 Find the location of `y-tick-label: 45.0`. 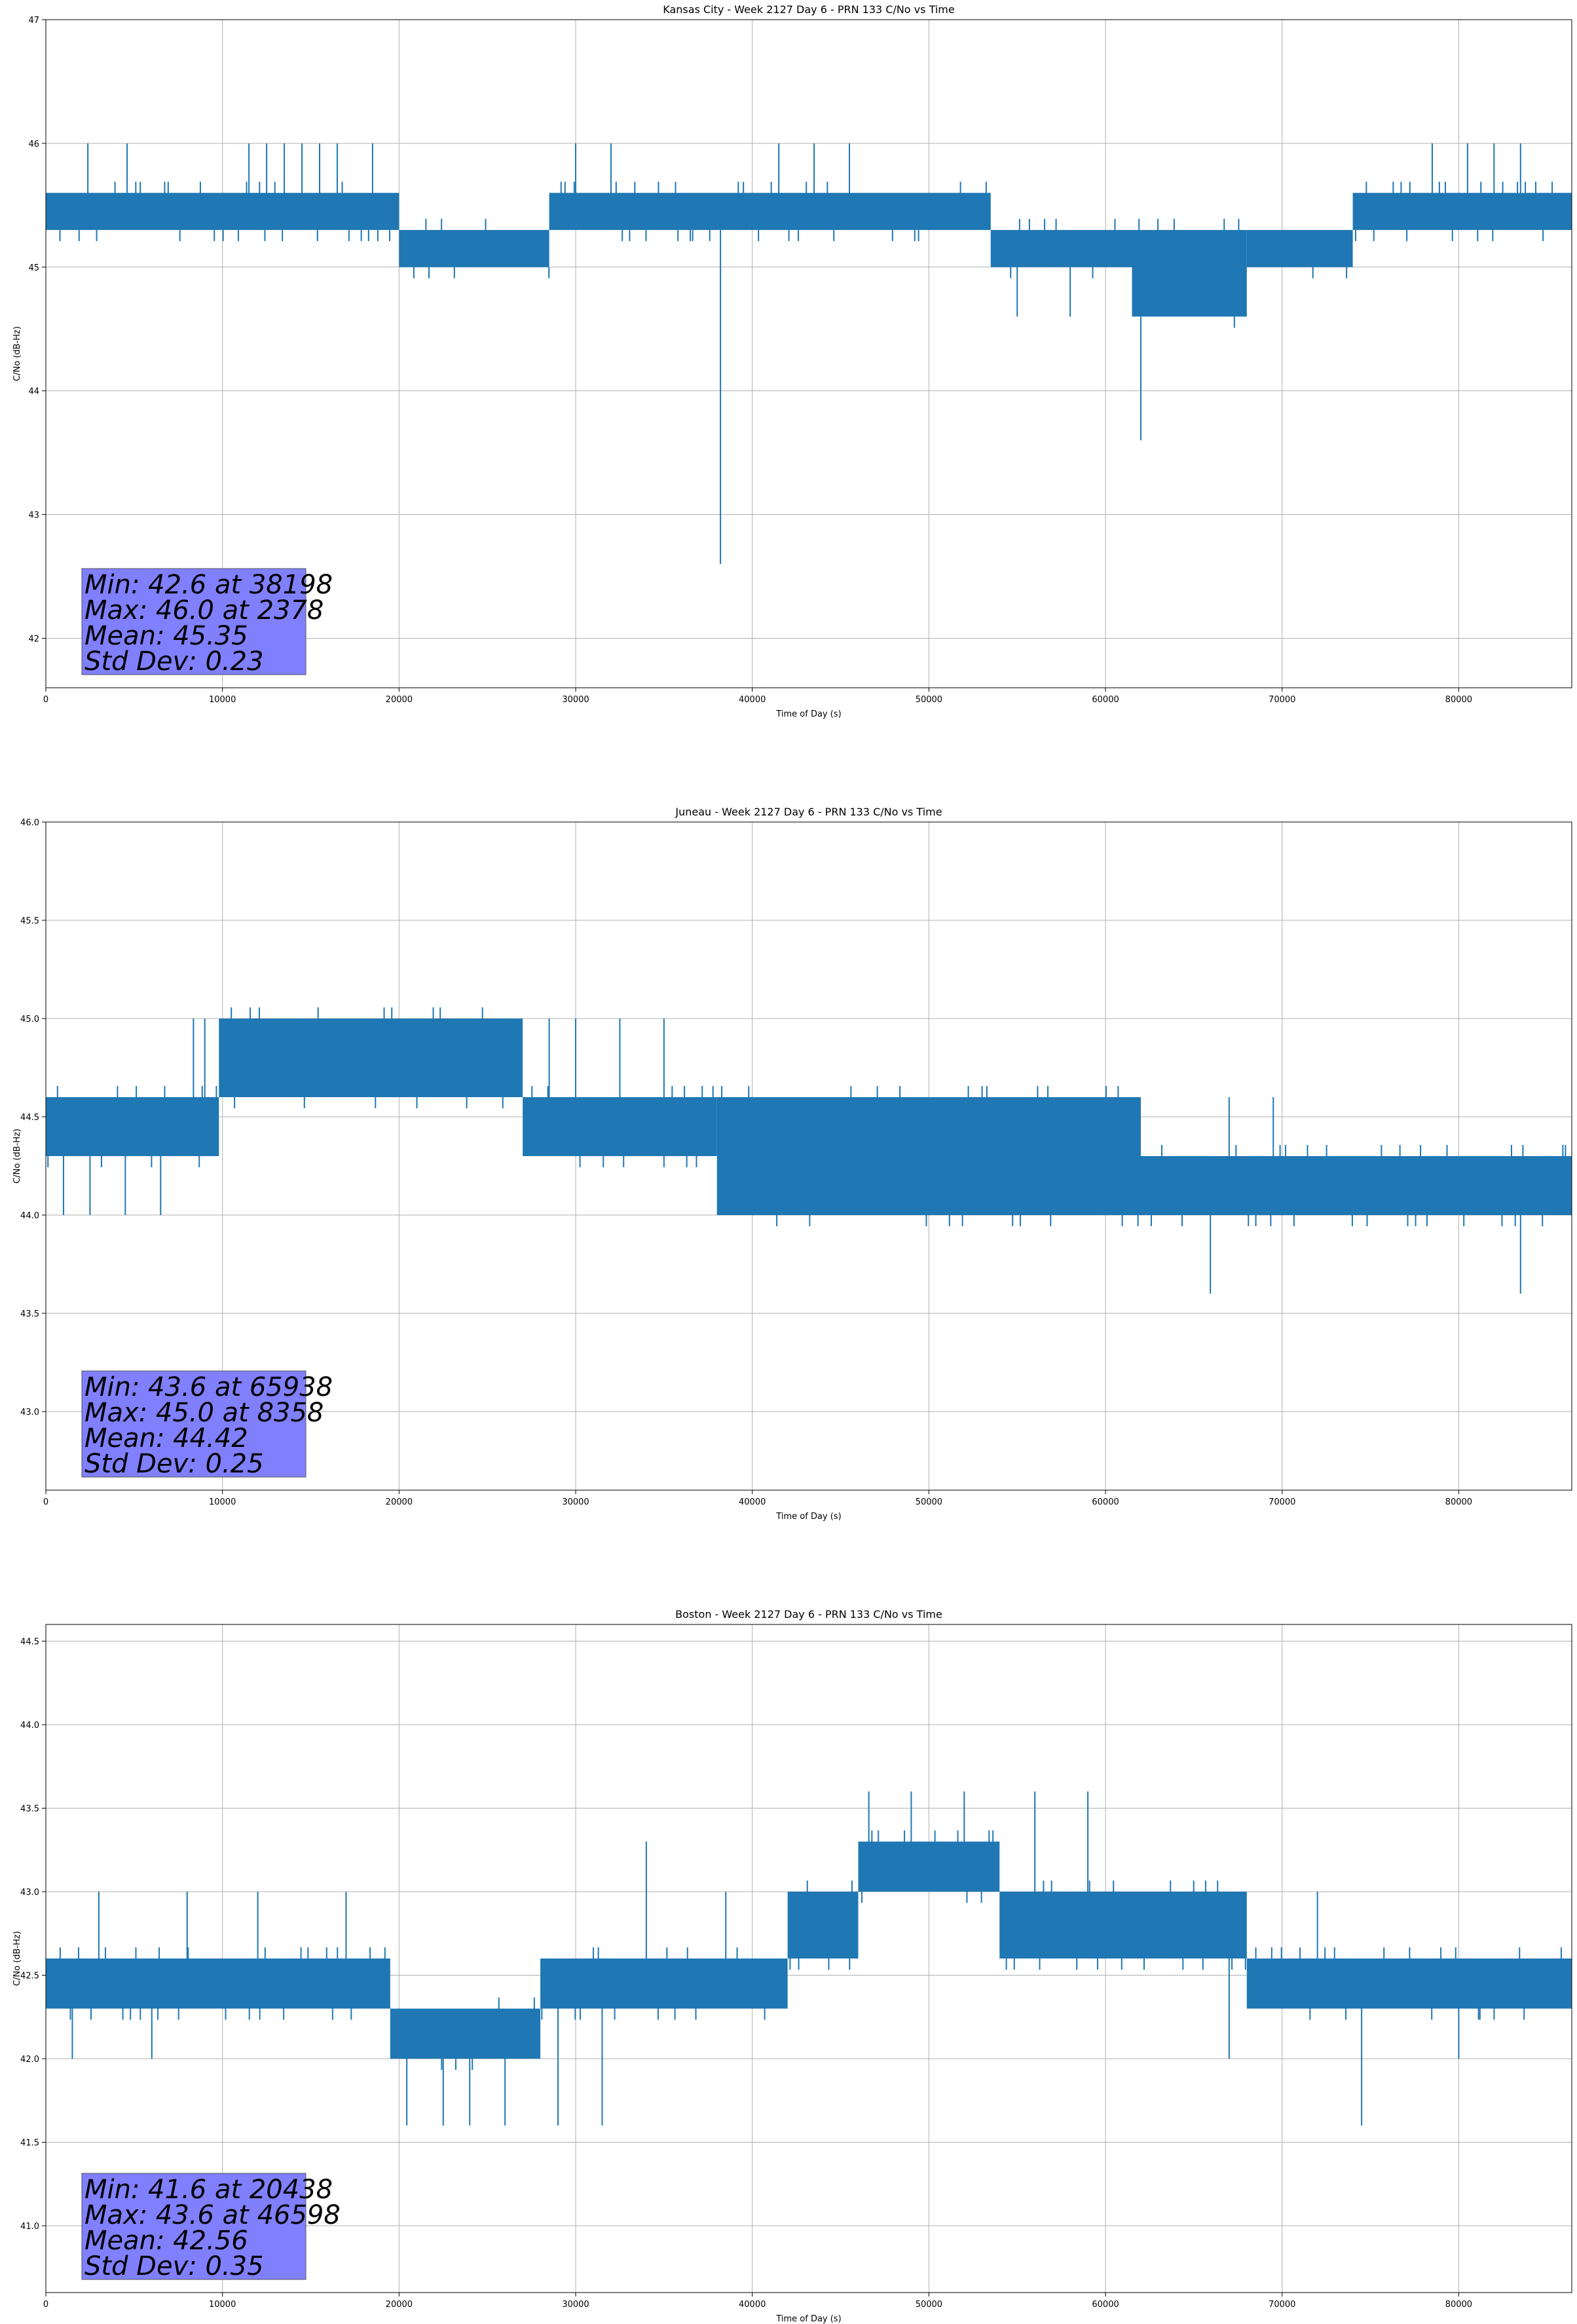

y-tick-label: 45.0 is located at coordinates (29, 1019).